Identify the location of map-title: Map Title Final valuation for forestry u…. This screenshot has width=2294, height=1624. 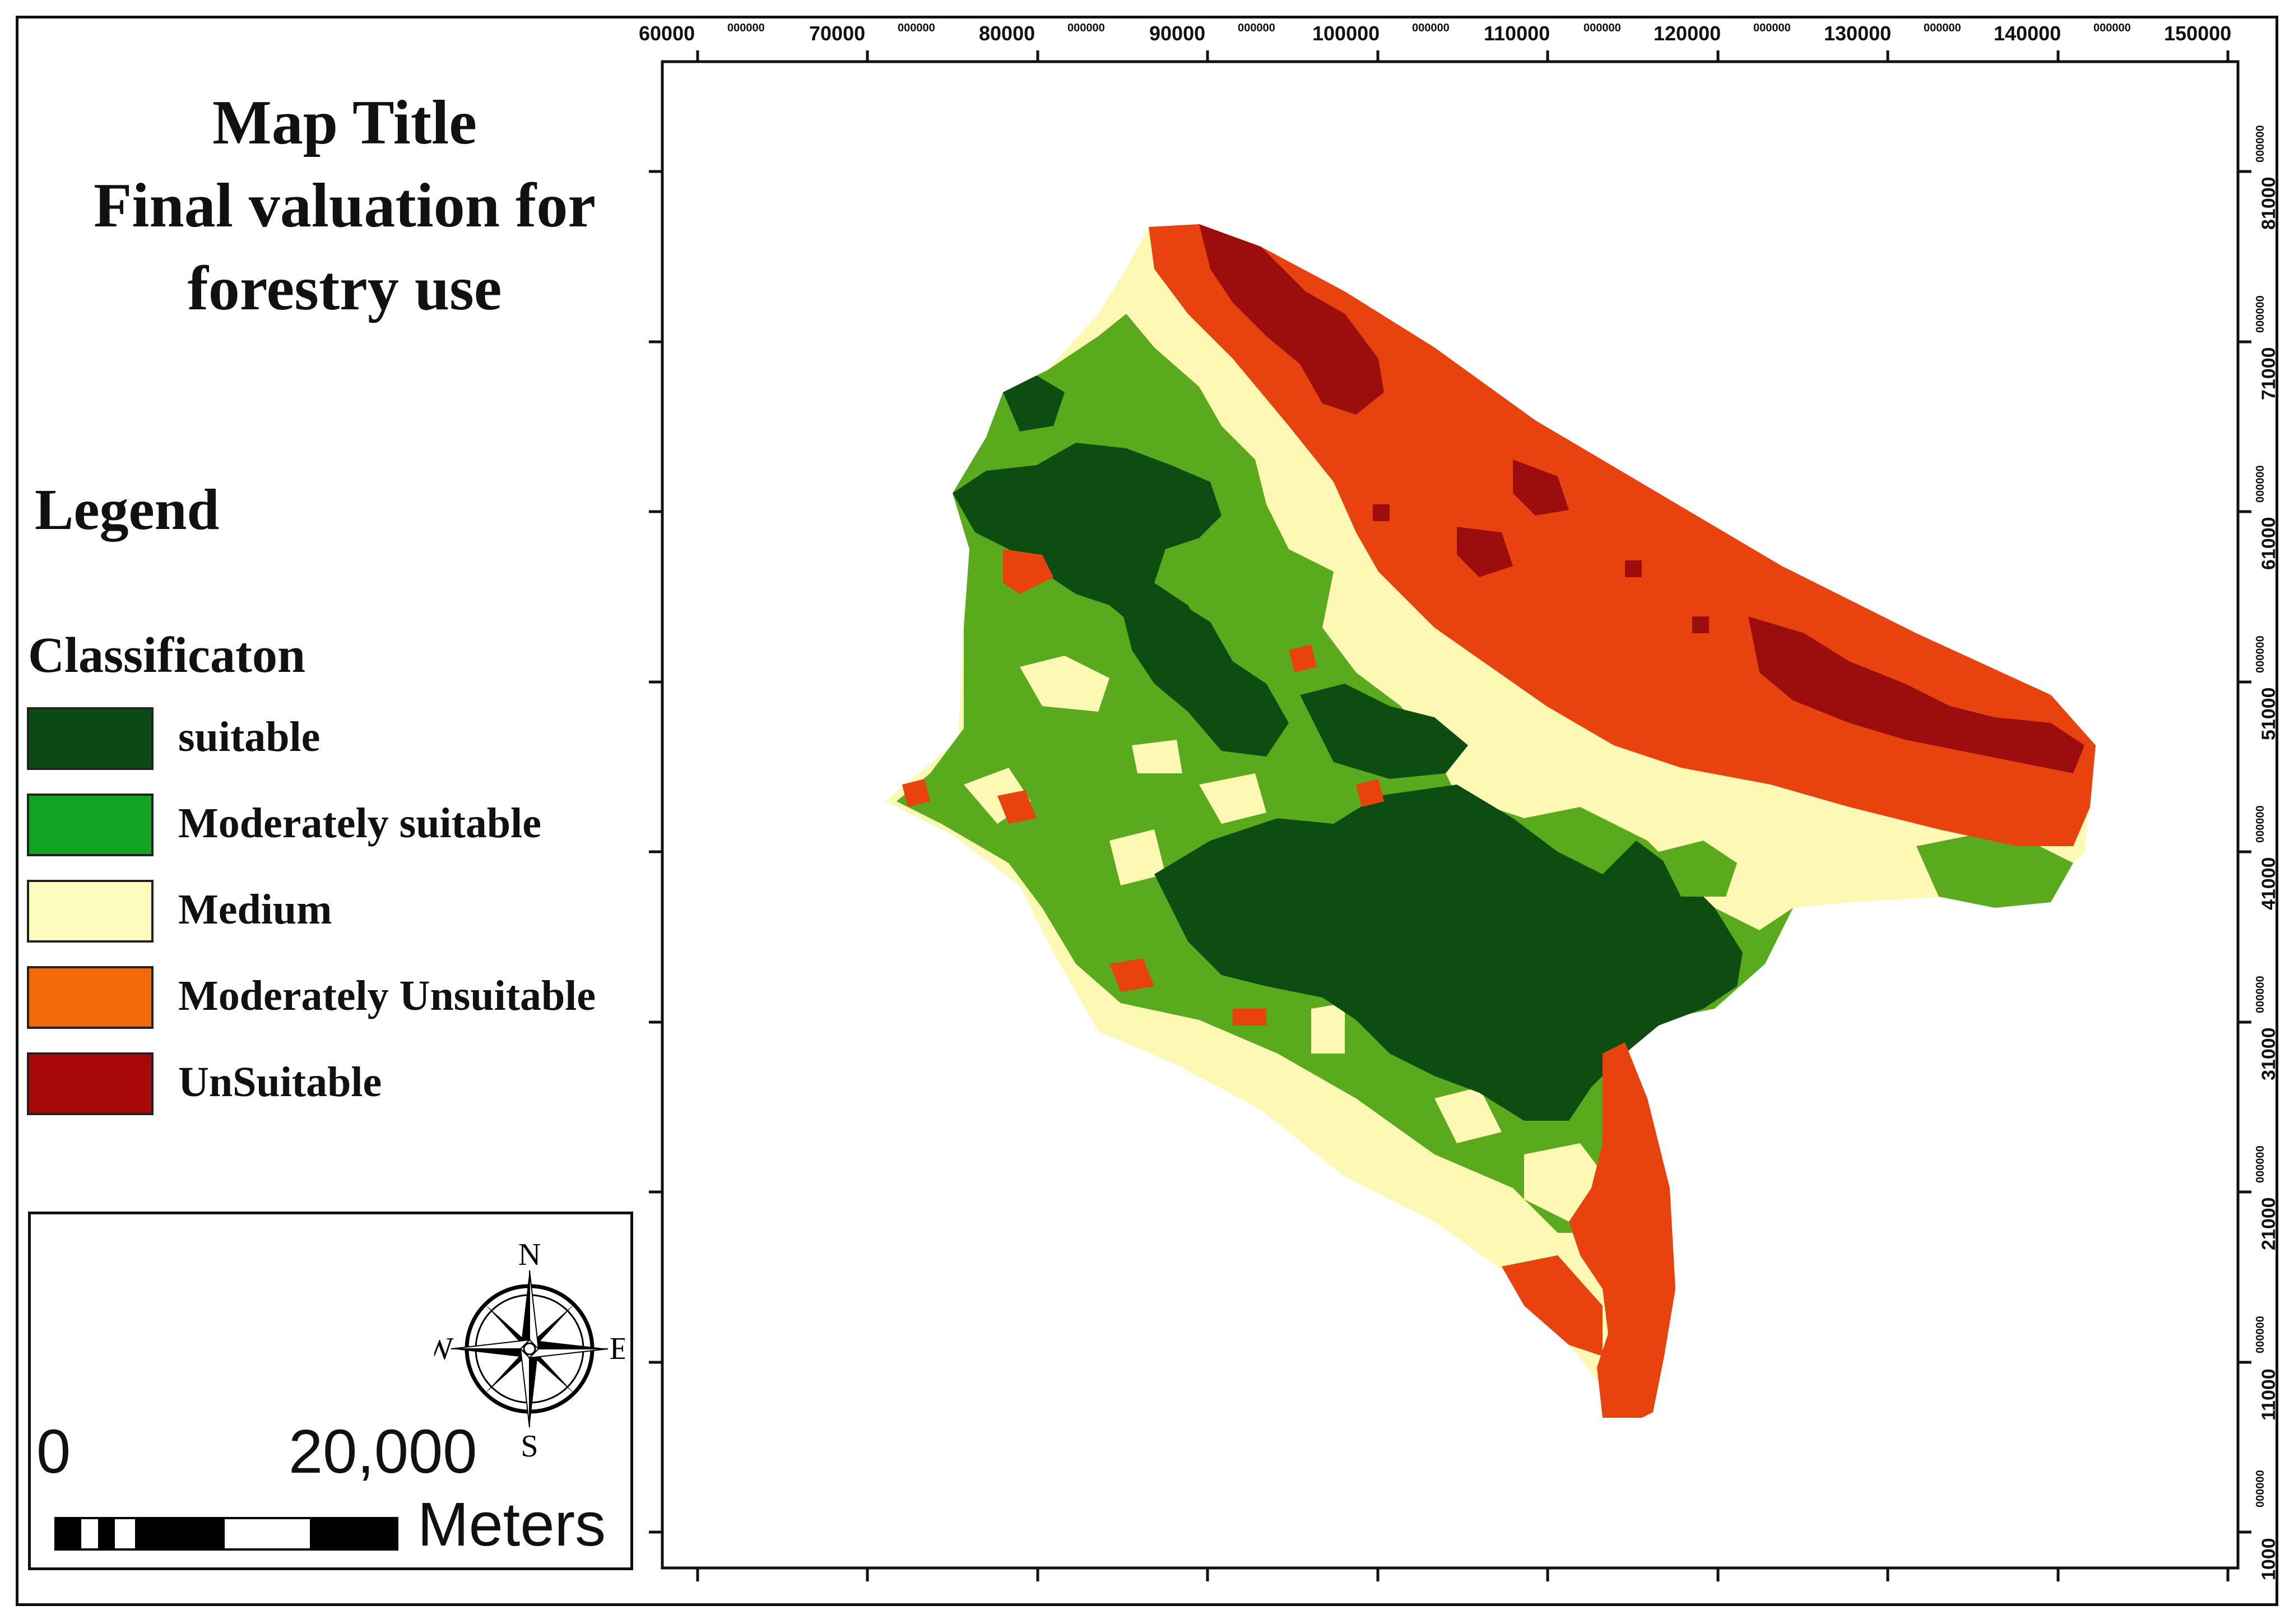
(344, 206).